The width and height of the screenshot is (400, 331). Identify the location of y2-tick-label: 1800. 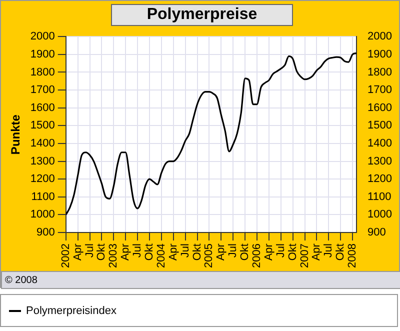
(380, 72).